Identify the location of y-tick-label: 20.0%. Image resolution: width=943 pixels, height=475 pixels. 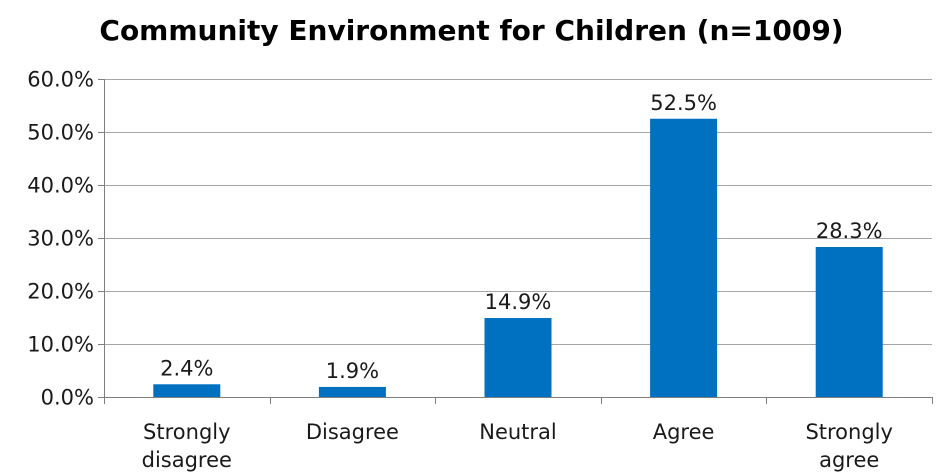
(60, 292).